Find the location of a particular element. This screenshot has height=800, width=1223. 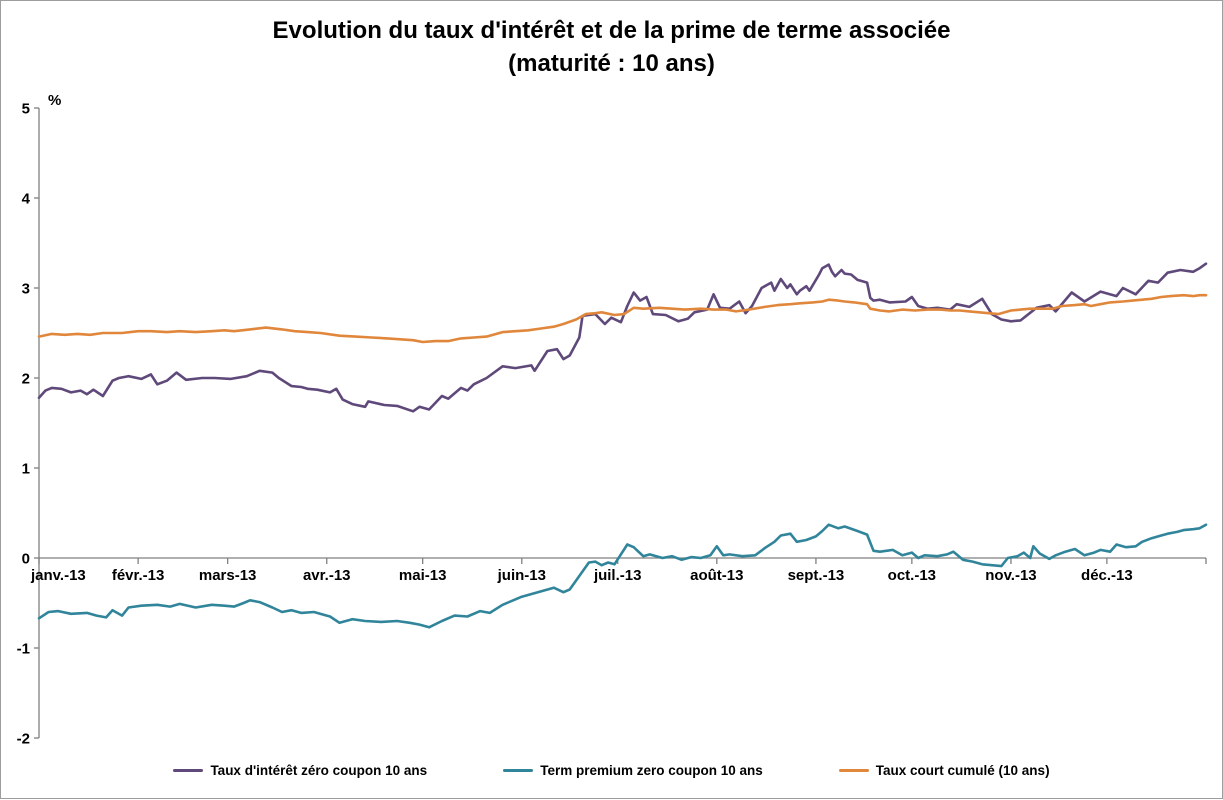

y-axis-unit-label: % is located at coordinates (54, 100).